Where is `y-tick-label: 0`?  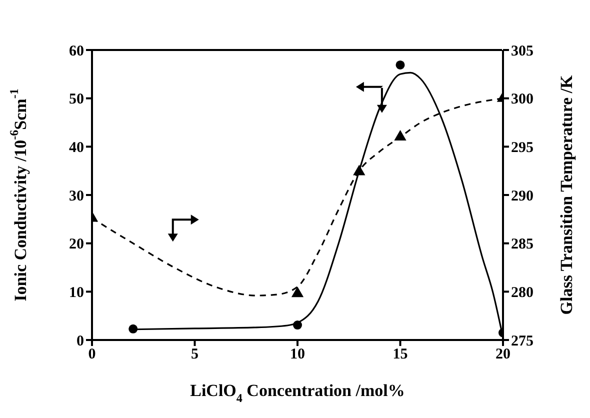
y-tick-label: 0 is located at coordinates (80, 341).